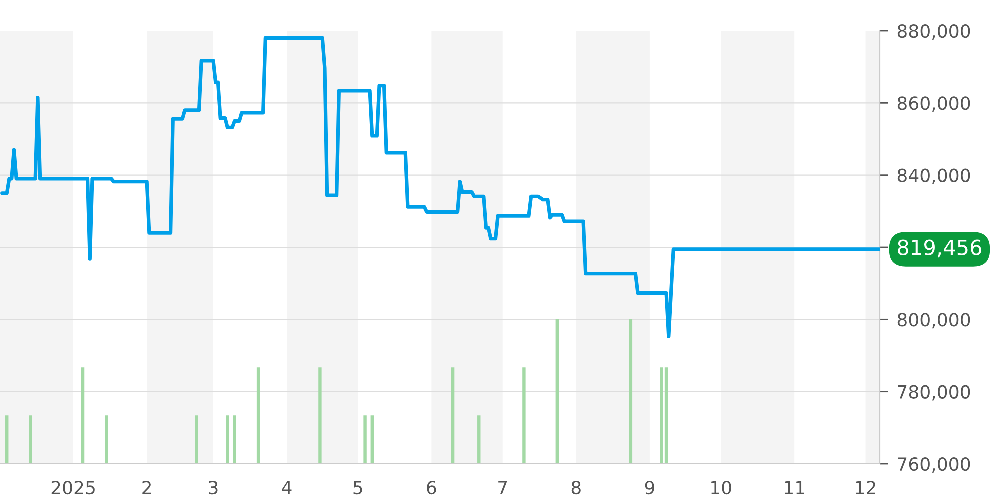 This screenshot has height=500, width=1000. Describe the element at coordinates (934, 321) in the screenshot. I see `y-tick-label: 800,000` at that location.